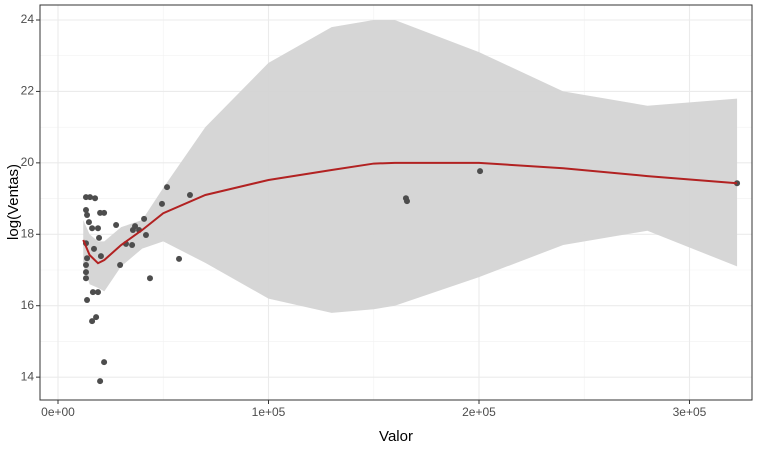 The height and width of the screenshot is (449, 776). Describe the element at coordinates (269, 412) in the screenshot. I see `x-tick-label: 1e+05` at that location.